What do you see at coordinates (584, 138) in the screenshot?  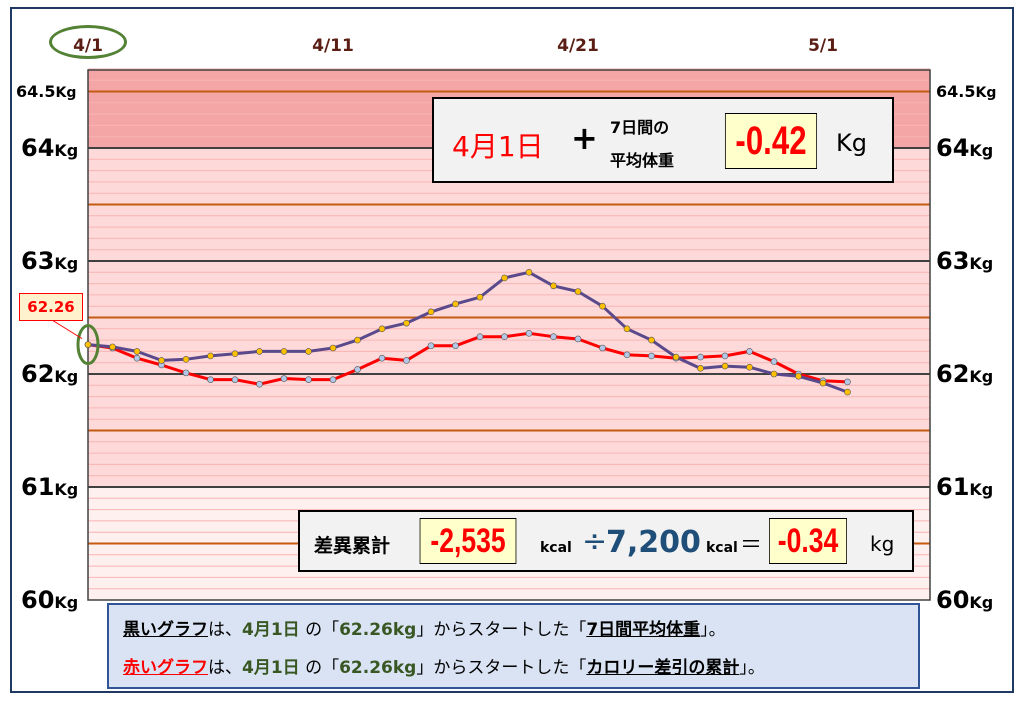 I see `plus-sign: +` at bounding box center [584, 138].